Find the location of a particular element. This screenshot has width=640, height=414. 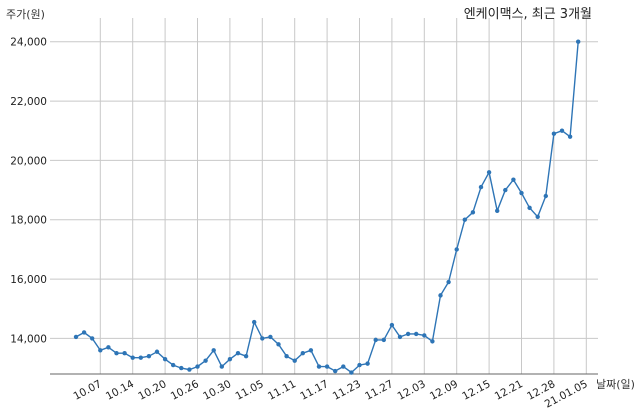

y-tick-labels: 14,000 16,000 18,000 20,000 22,000 24,000 is located at coordinates (28, 191).